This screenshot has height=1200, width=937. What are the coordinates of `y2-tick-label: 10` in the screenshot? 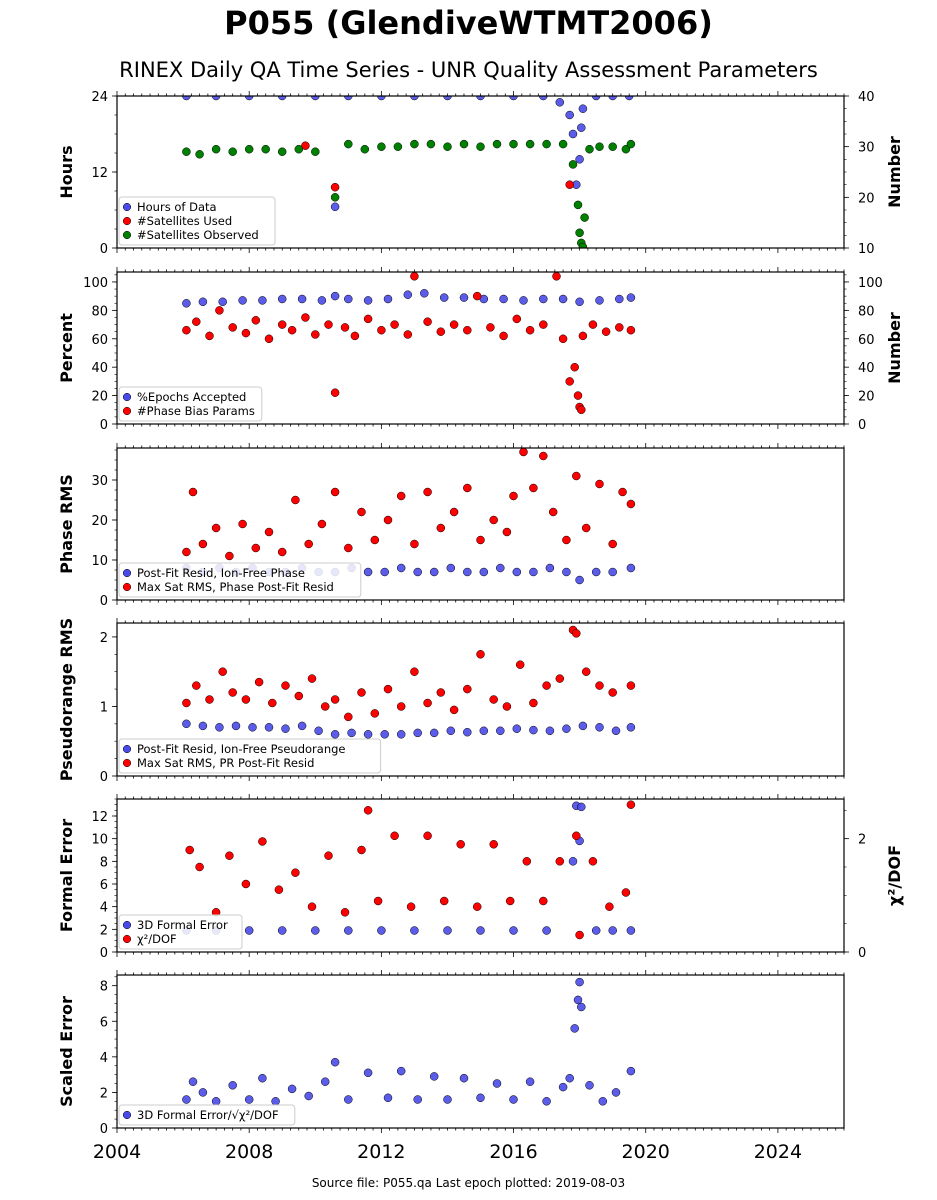 It's located at (866, 249).